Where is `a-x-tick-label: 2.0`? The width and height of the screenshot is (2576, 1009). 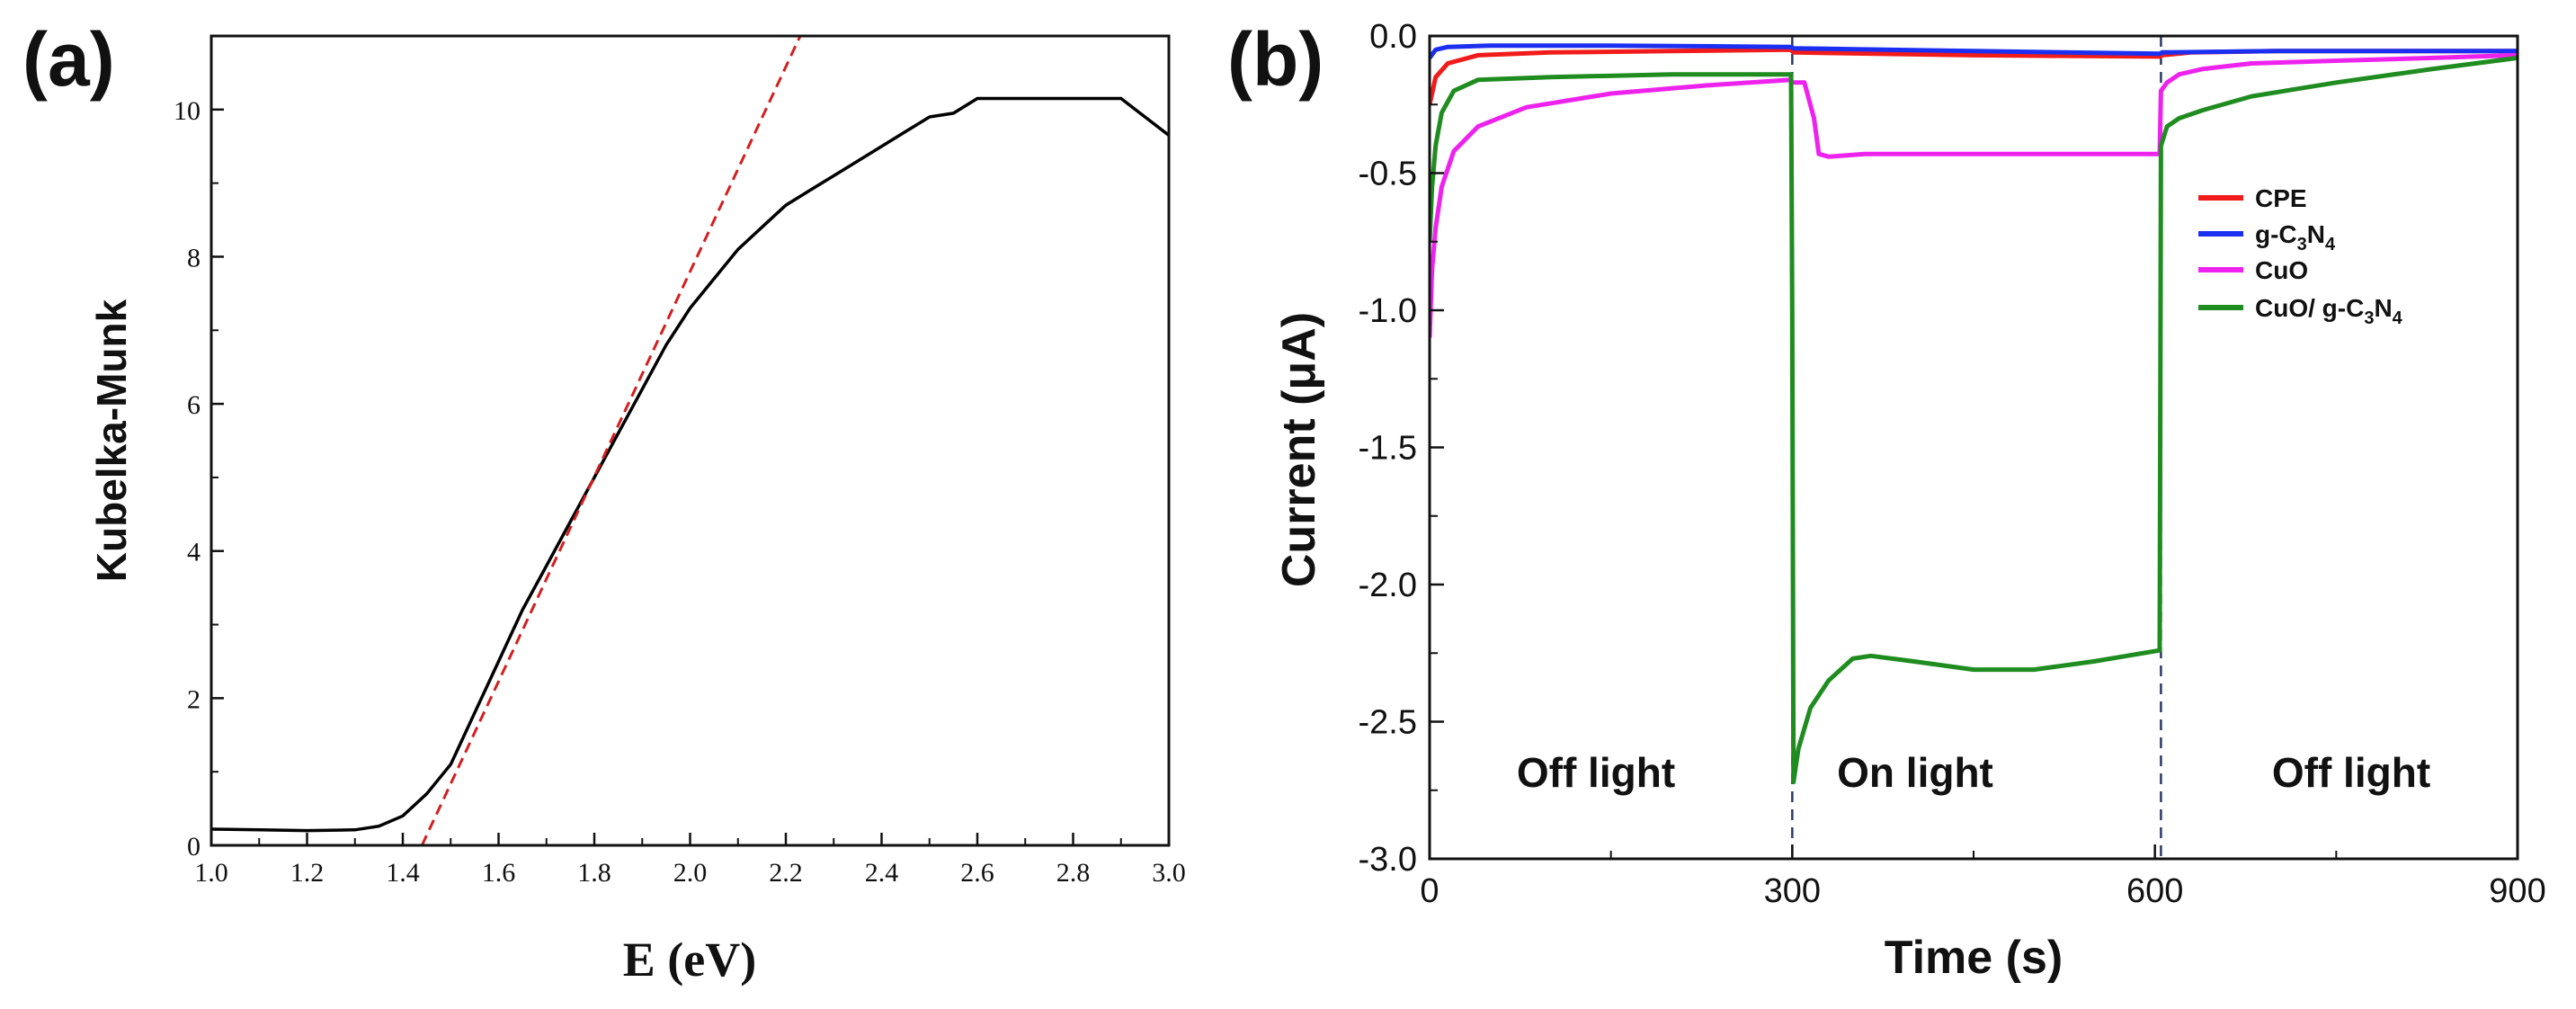
a-x-tick-label: 2.0 is located at coordinates (691, 873).